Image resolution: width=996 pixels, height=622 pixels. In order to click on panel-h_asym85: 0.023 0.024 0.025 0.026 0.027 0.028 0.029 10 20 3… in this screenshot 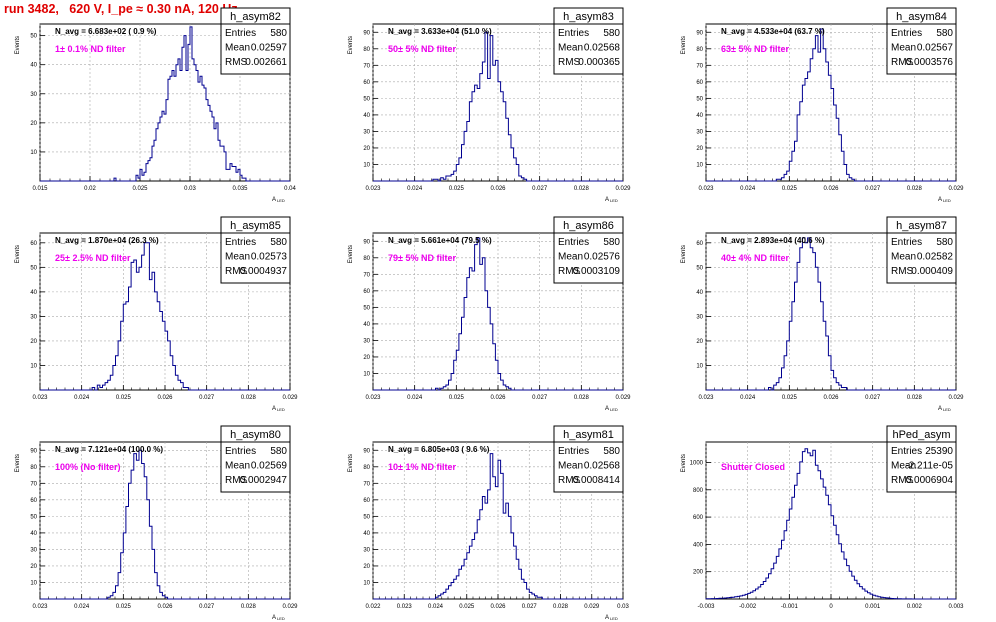, I will do `click(156, 314)`.